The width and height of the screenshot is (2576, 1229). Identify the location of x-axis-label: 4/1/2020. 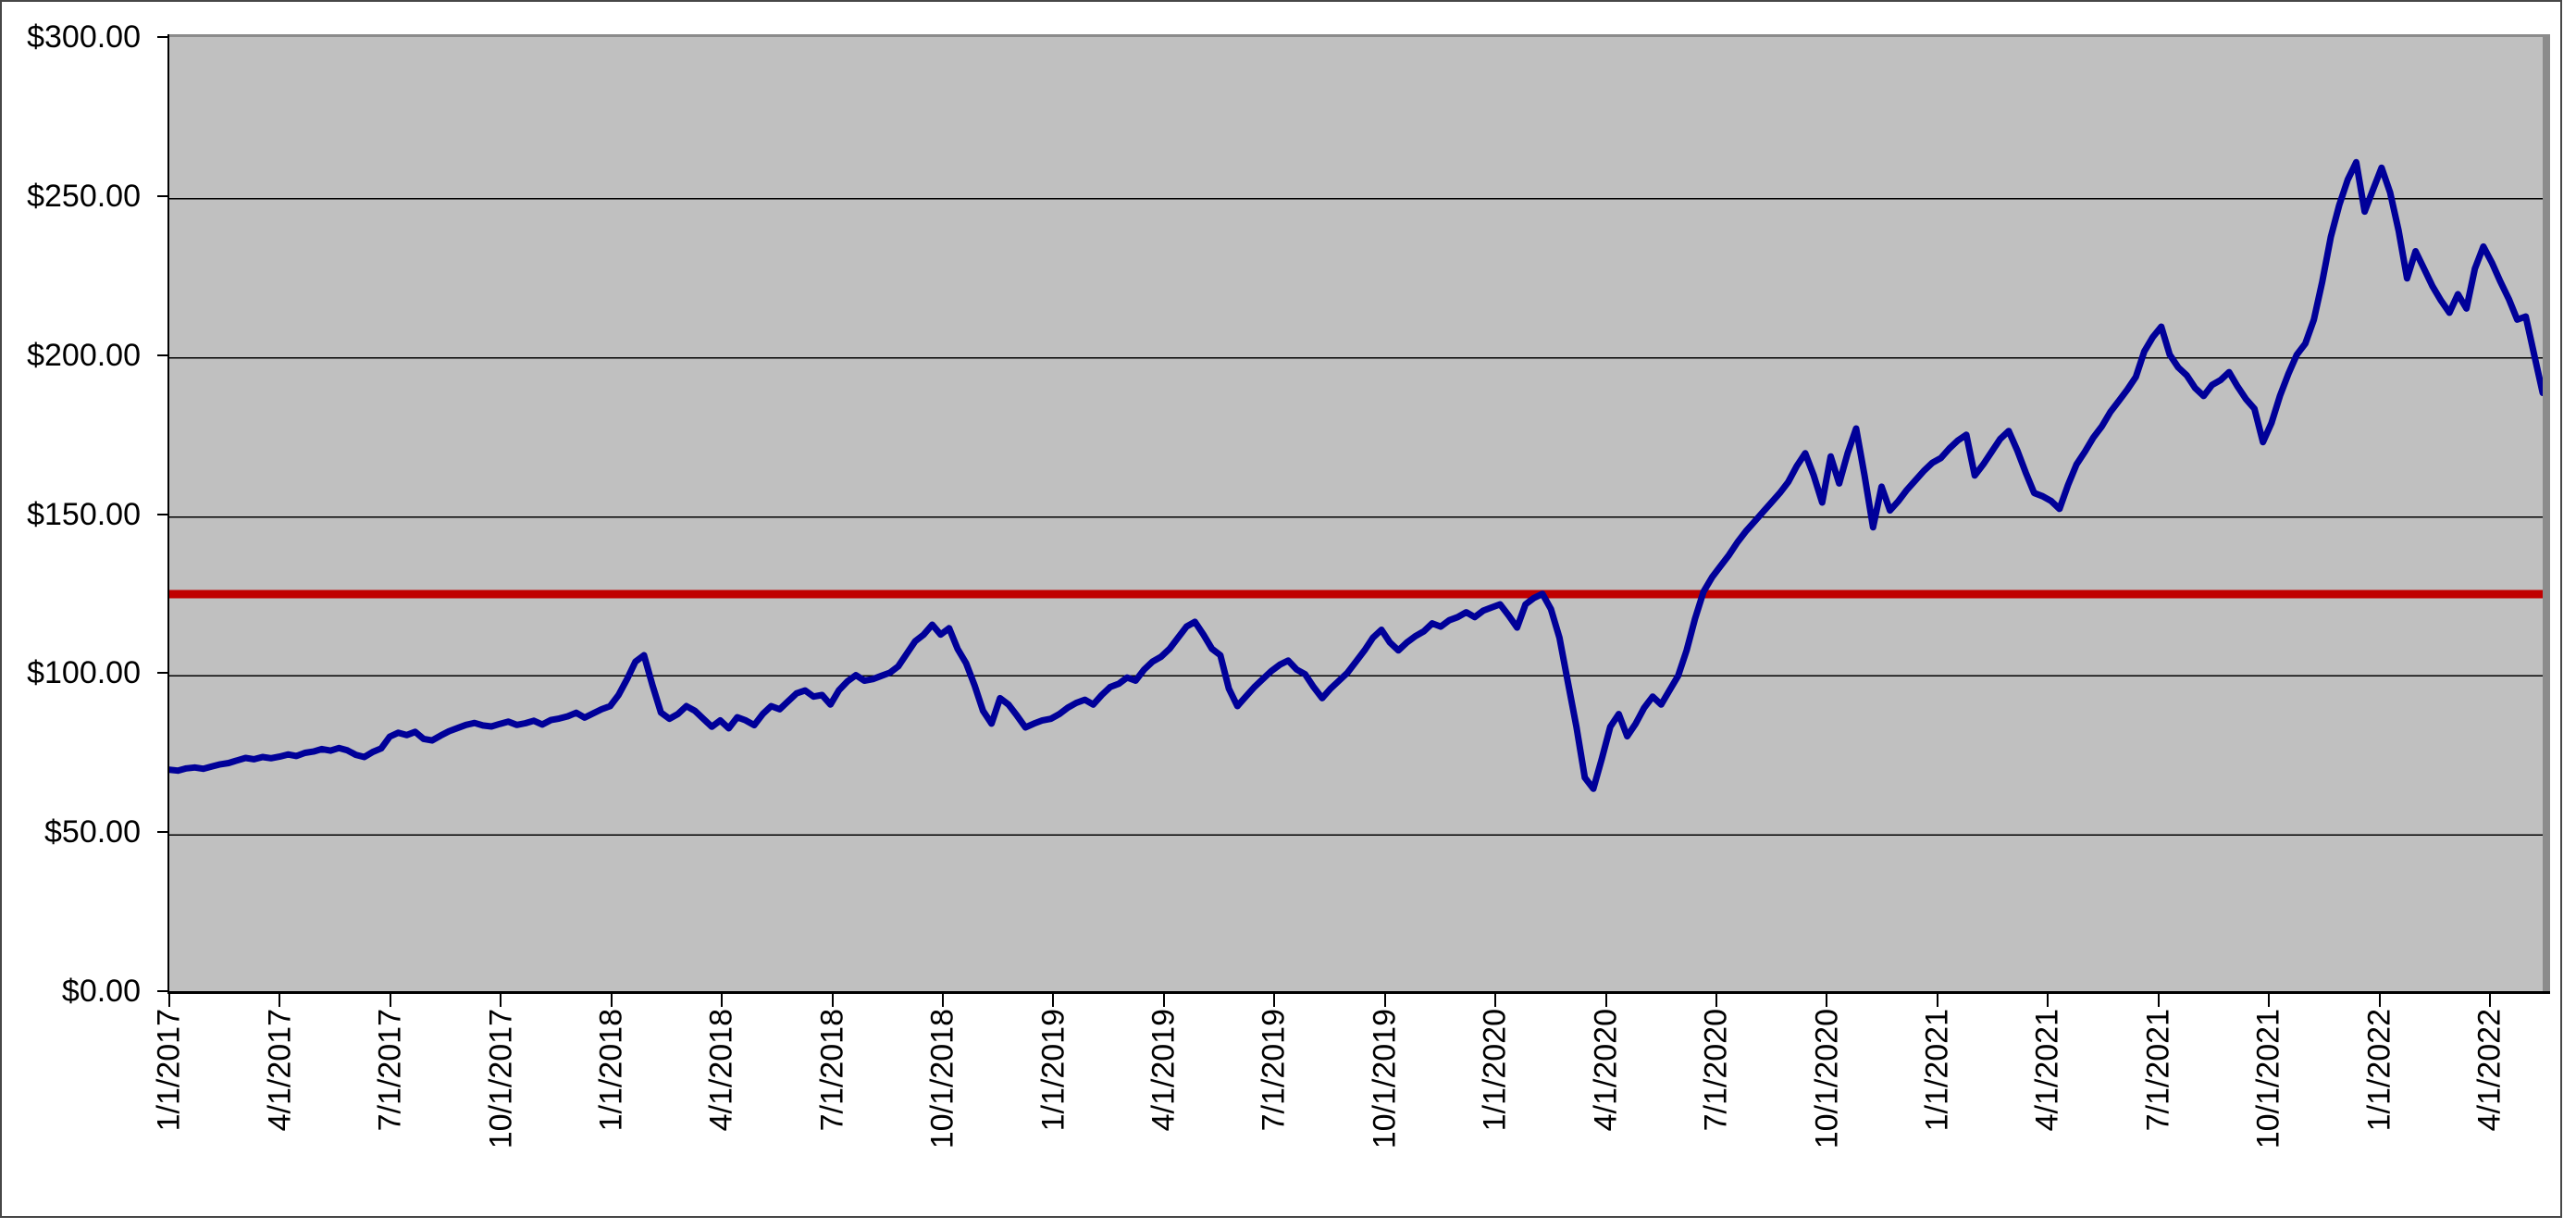
(1606, 1070).